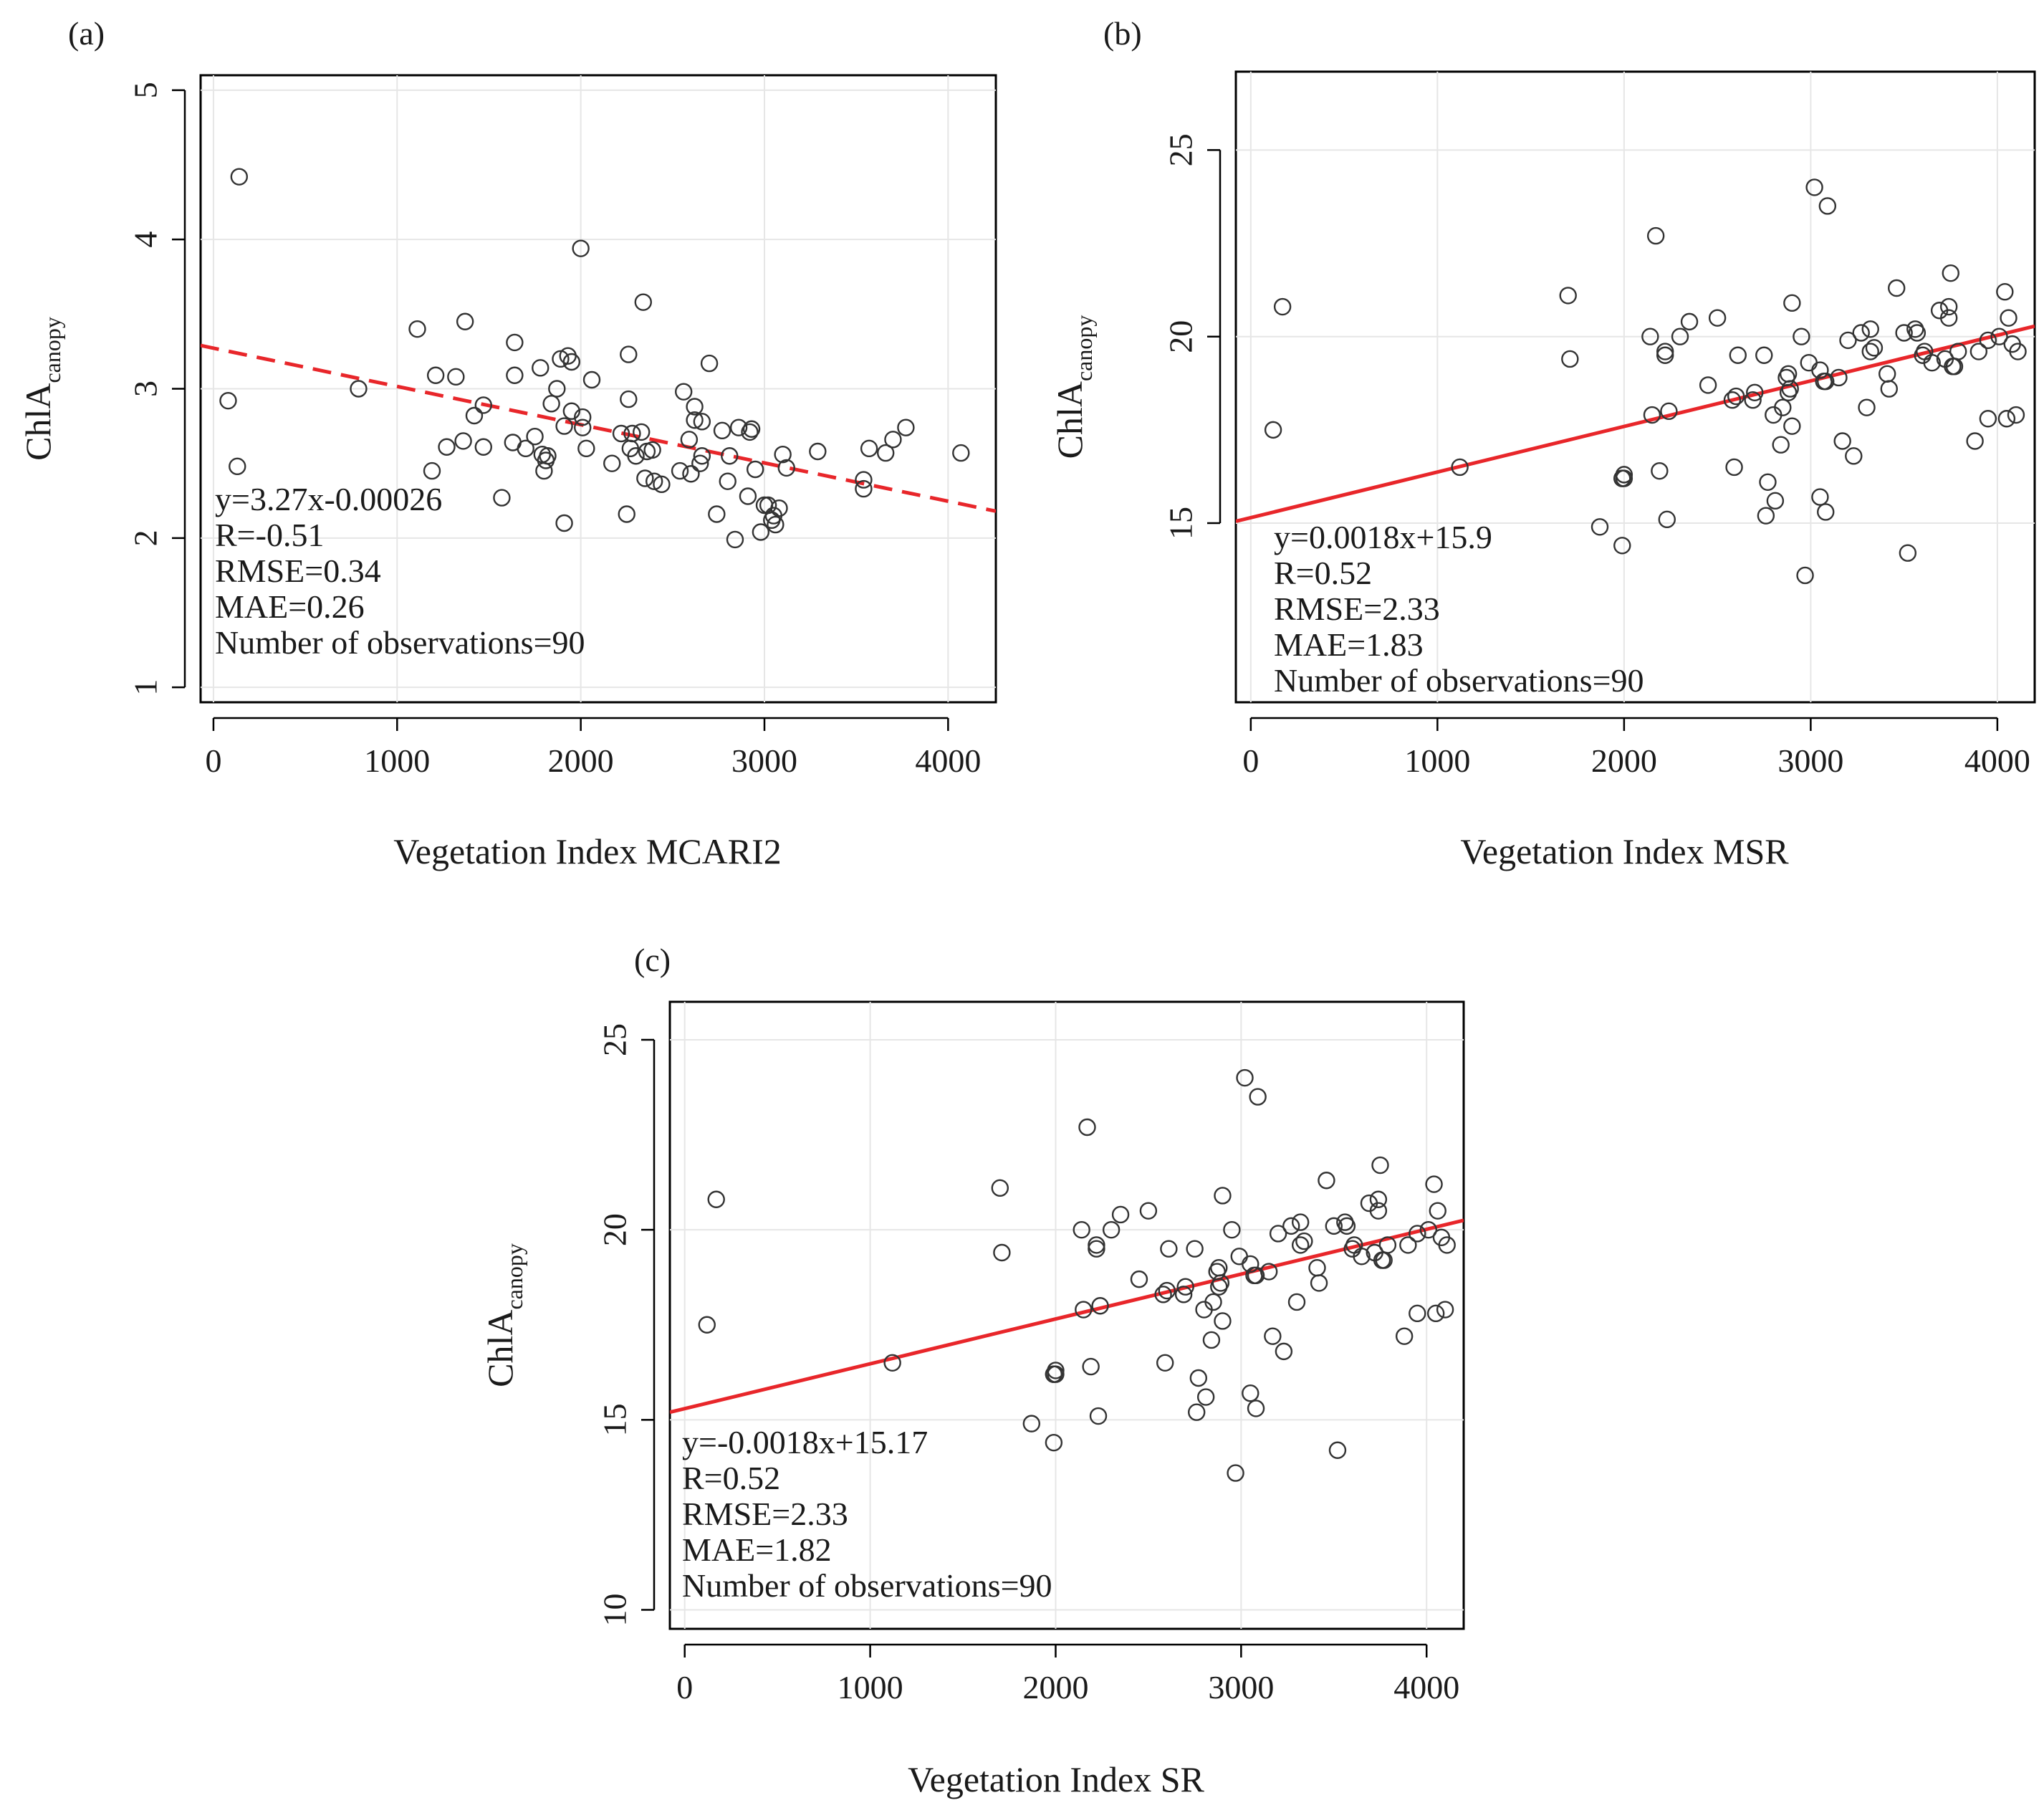  What do you see at coordinates (52, 350) in the screenshot?
I see `y-axis-title-subscript: canopy` at bounding box center [52, 350].